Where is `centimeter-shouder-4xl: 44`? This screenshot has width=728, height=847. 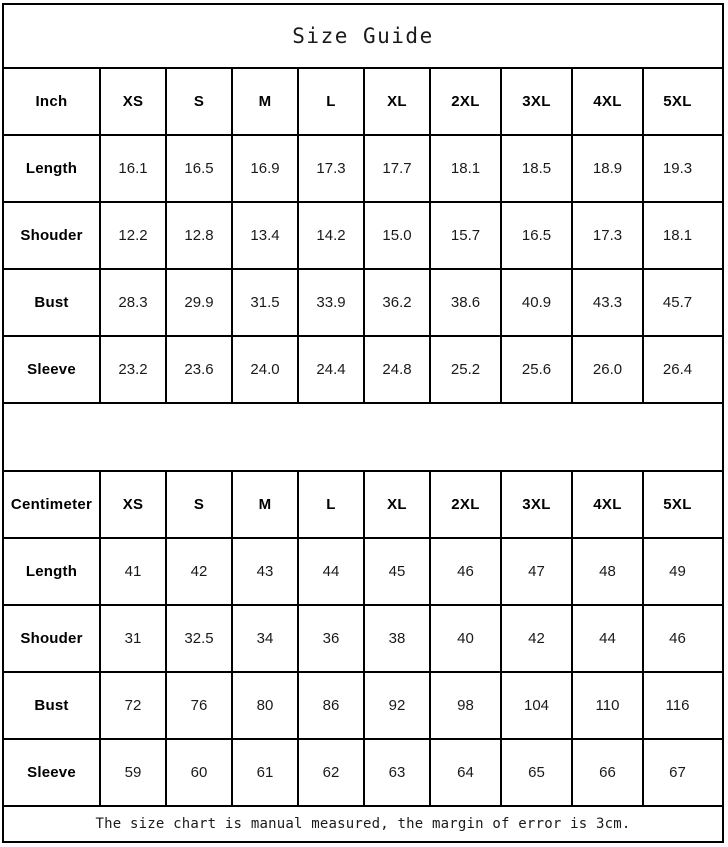
centimeter-shouder-4xl: 44 is located at coordinates (608, 638).